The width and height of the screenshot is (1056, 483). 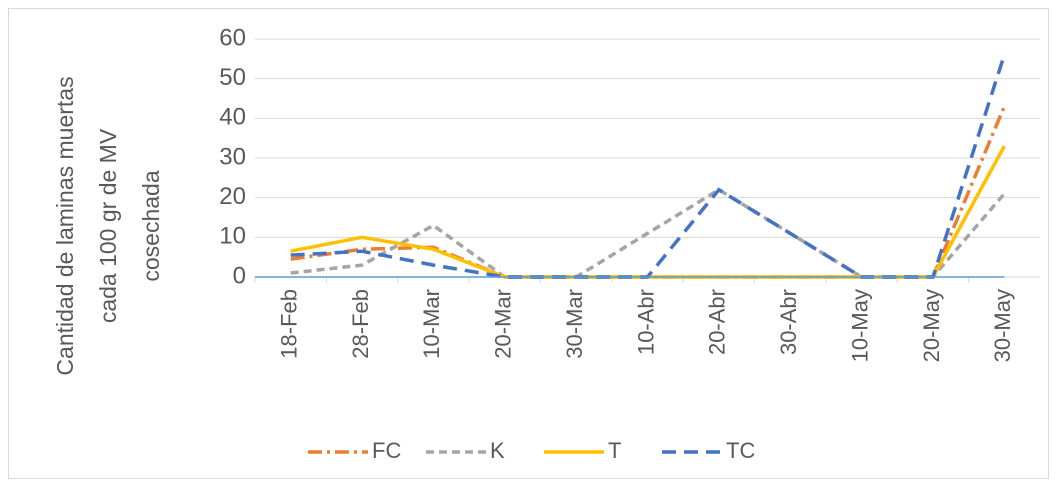 I want to click on legend-label: FC, so click(x=386, y=450).